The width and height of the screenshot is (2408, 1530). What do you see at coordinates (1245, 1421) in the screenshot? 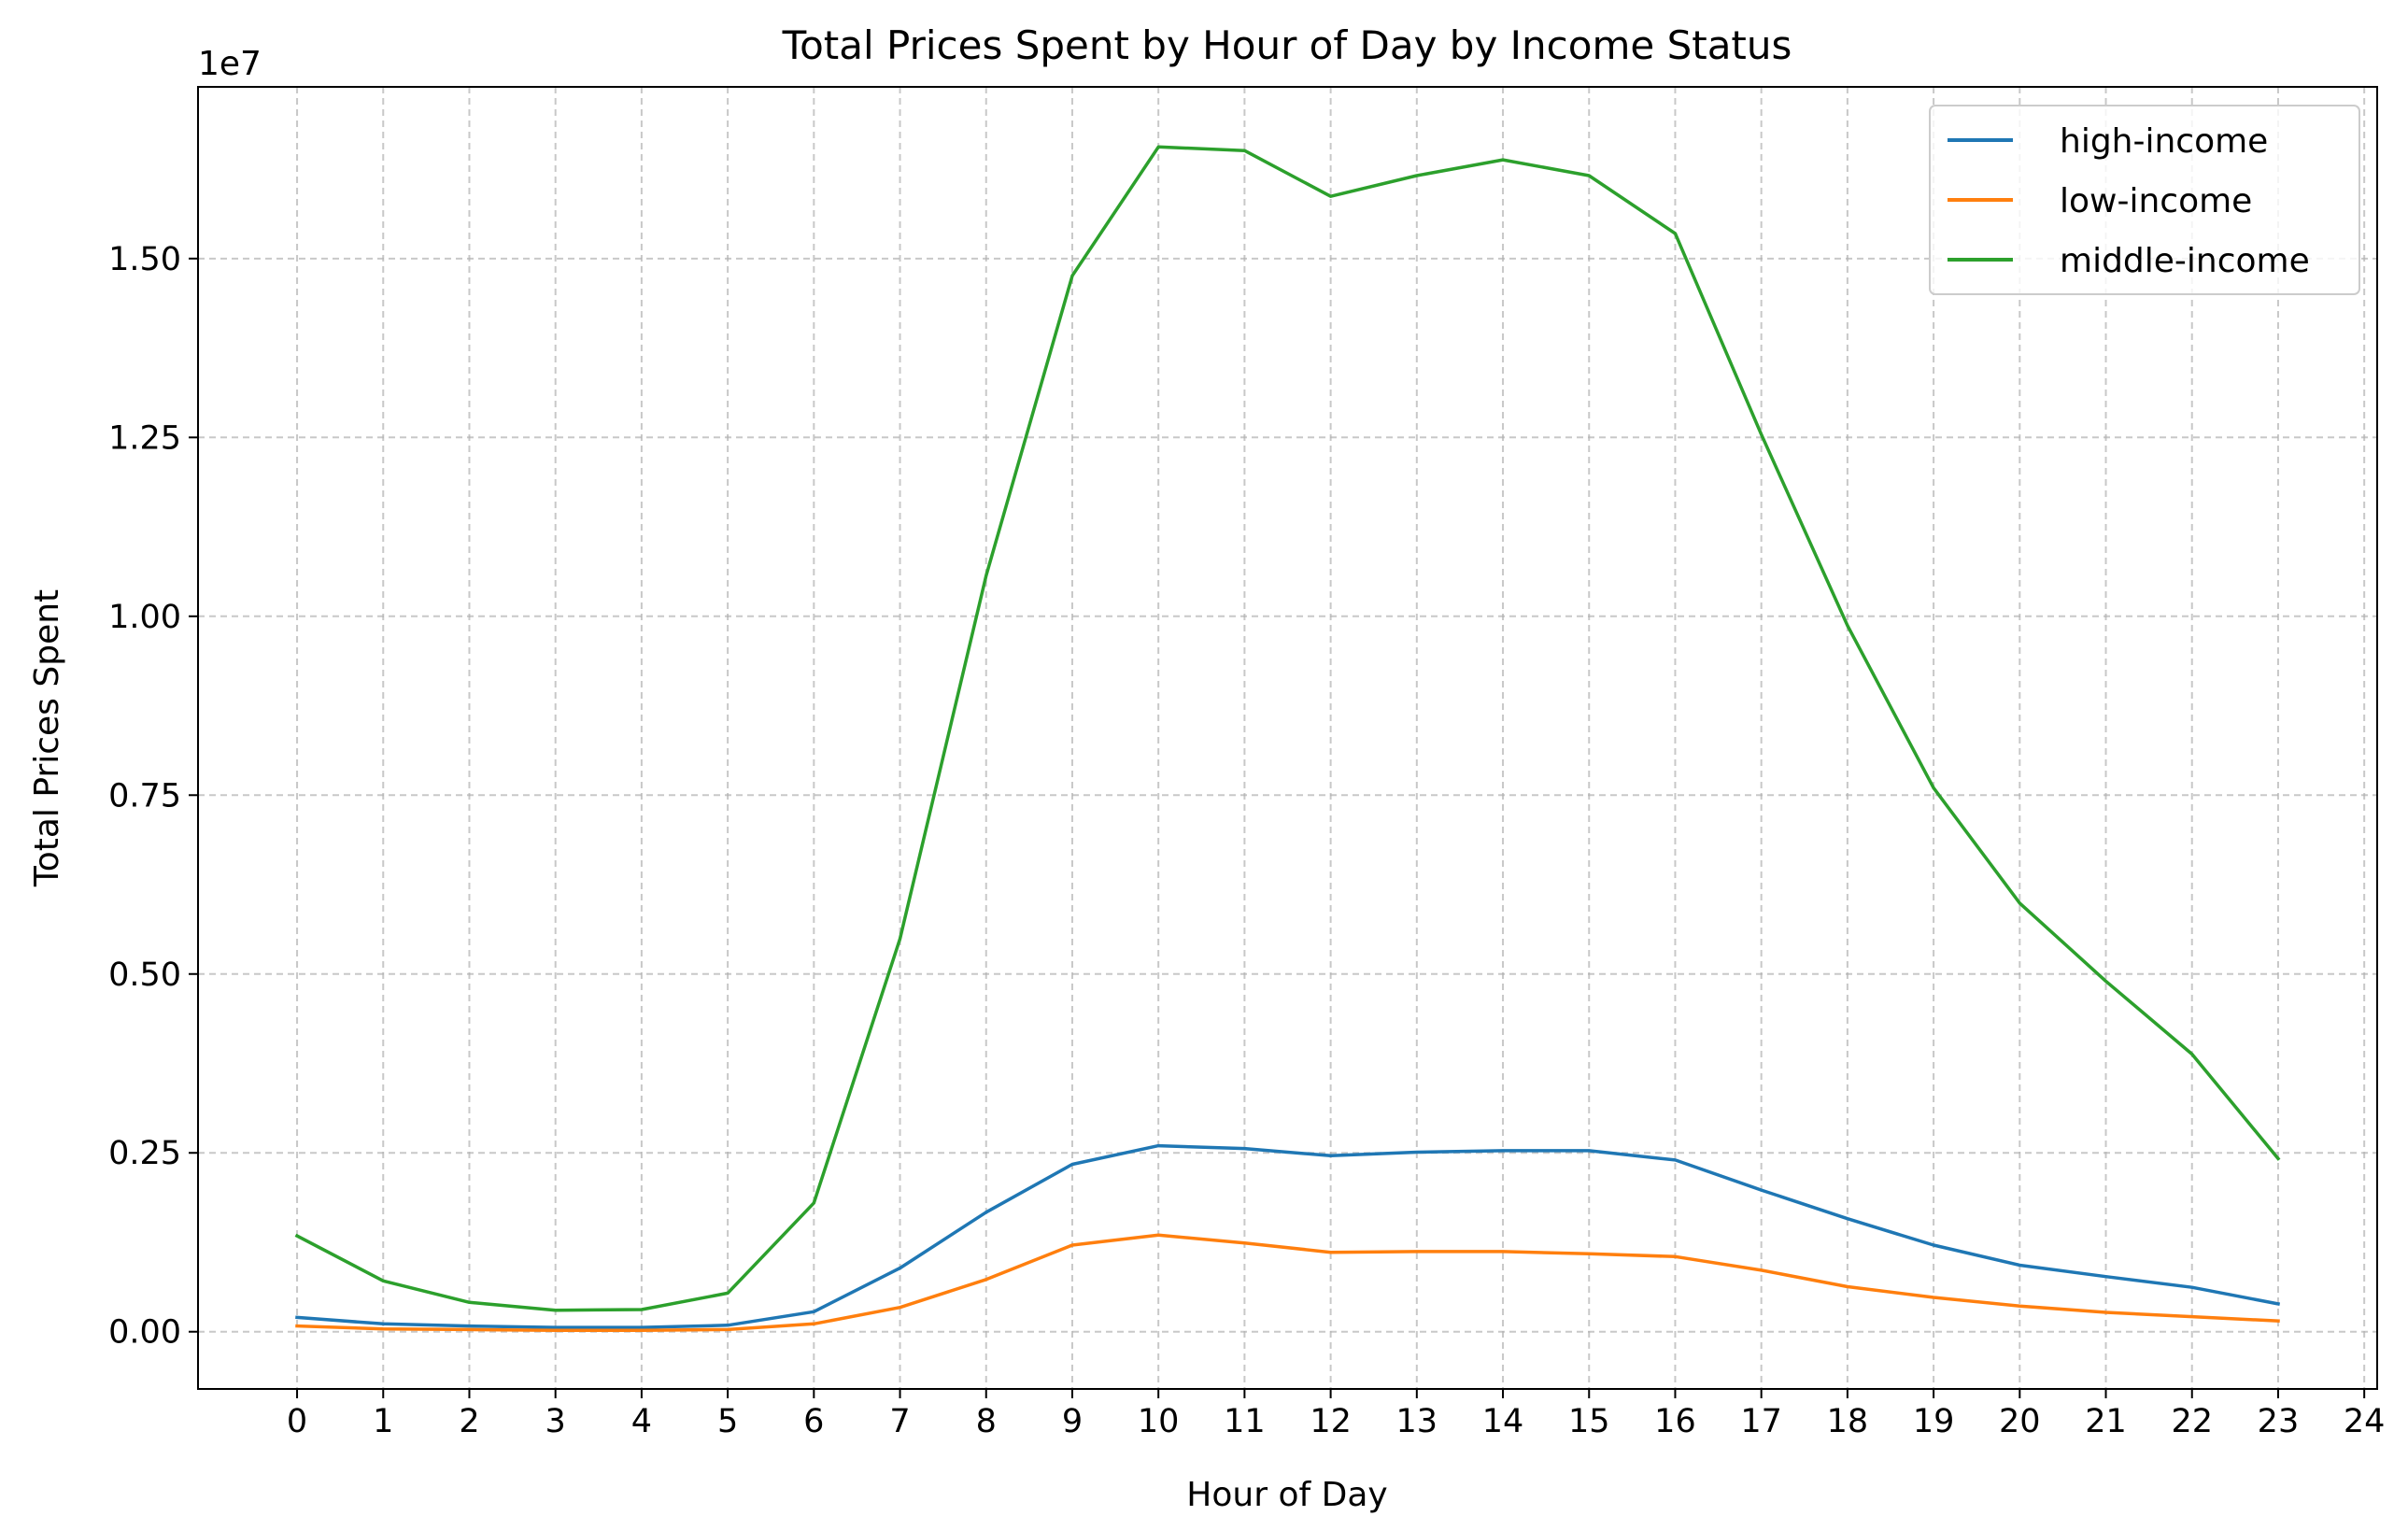
I see `x-tick-label: 11` at bounding box center [1245, 1421].